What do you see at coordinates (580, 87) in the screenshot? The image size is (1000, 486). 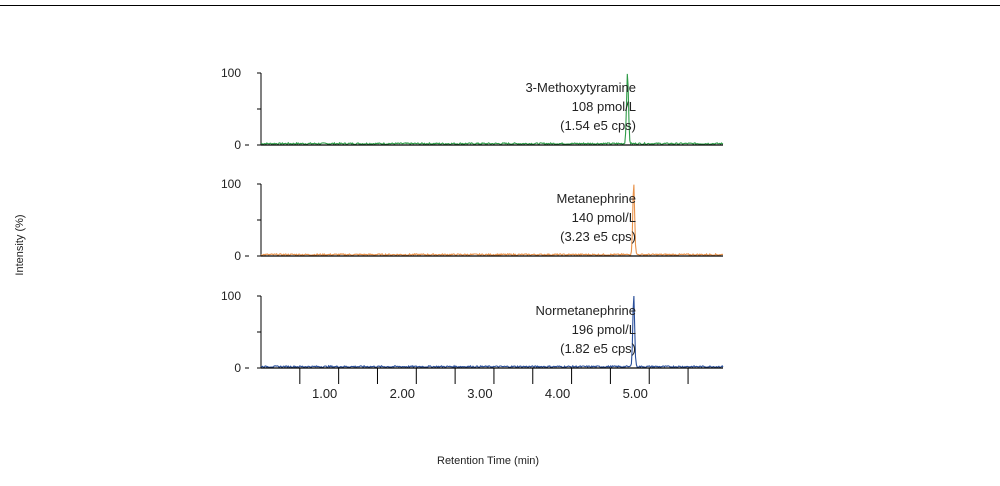 I see `peak-annotation-line: 3-Methoxytyramine` at bounding box center [580, 87].